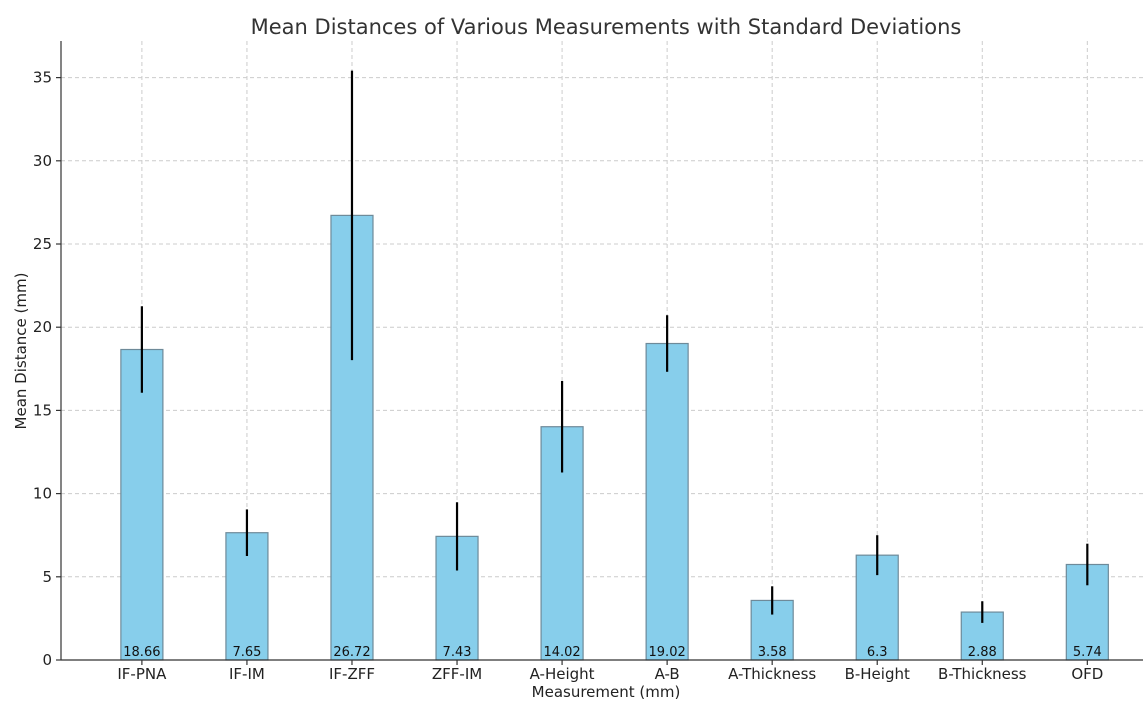  Describe the element at coordinates (772, 652) in the screenshot. I see `data-label: 3.58` at that location.